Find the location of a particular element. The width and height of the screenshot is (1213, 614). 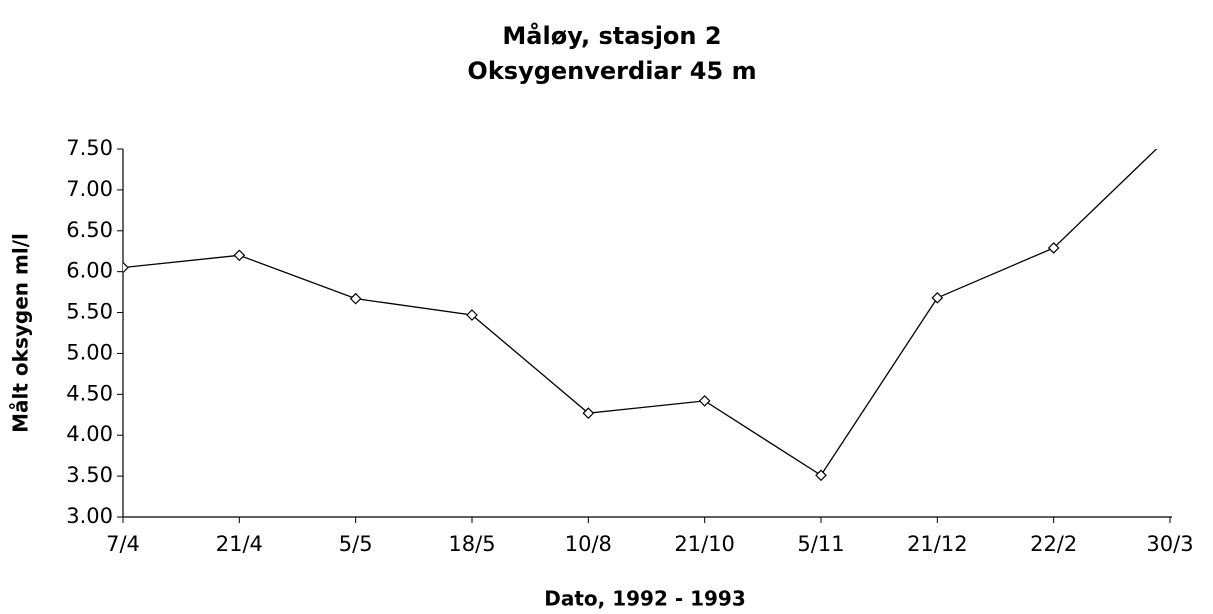

x-tick-label: 21/10 is located at coordinates (704, 544).